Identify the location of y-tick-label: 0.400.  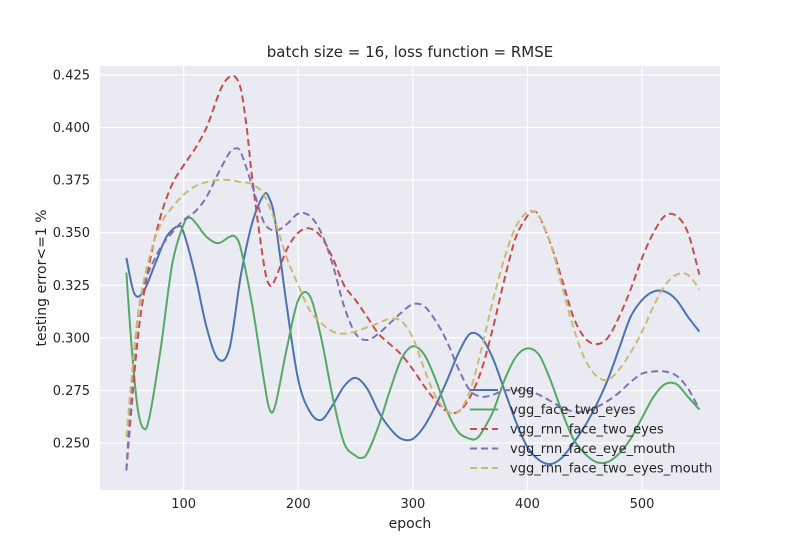
(71, 128).